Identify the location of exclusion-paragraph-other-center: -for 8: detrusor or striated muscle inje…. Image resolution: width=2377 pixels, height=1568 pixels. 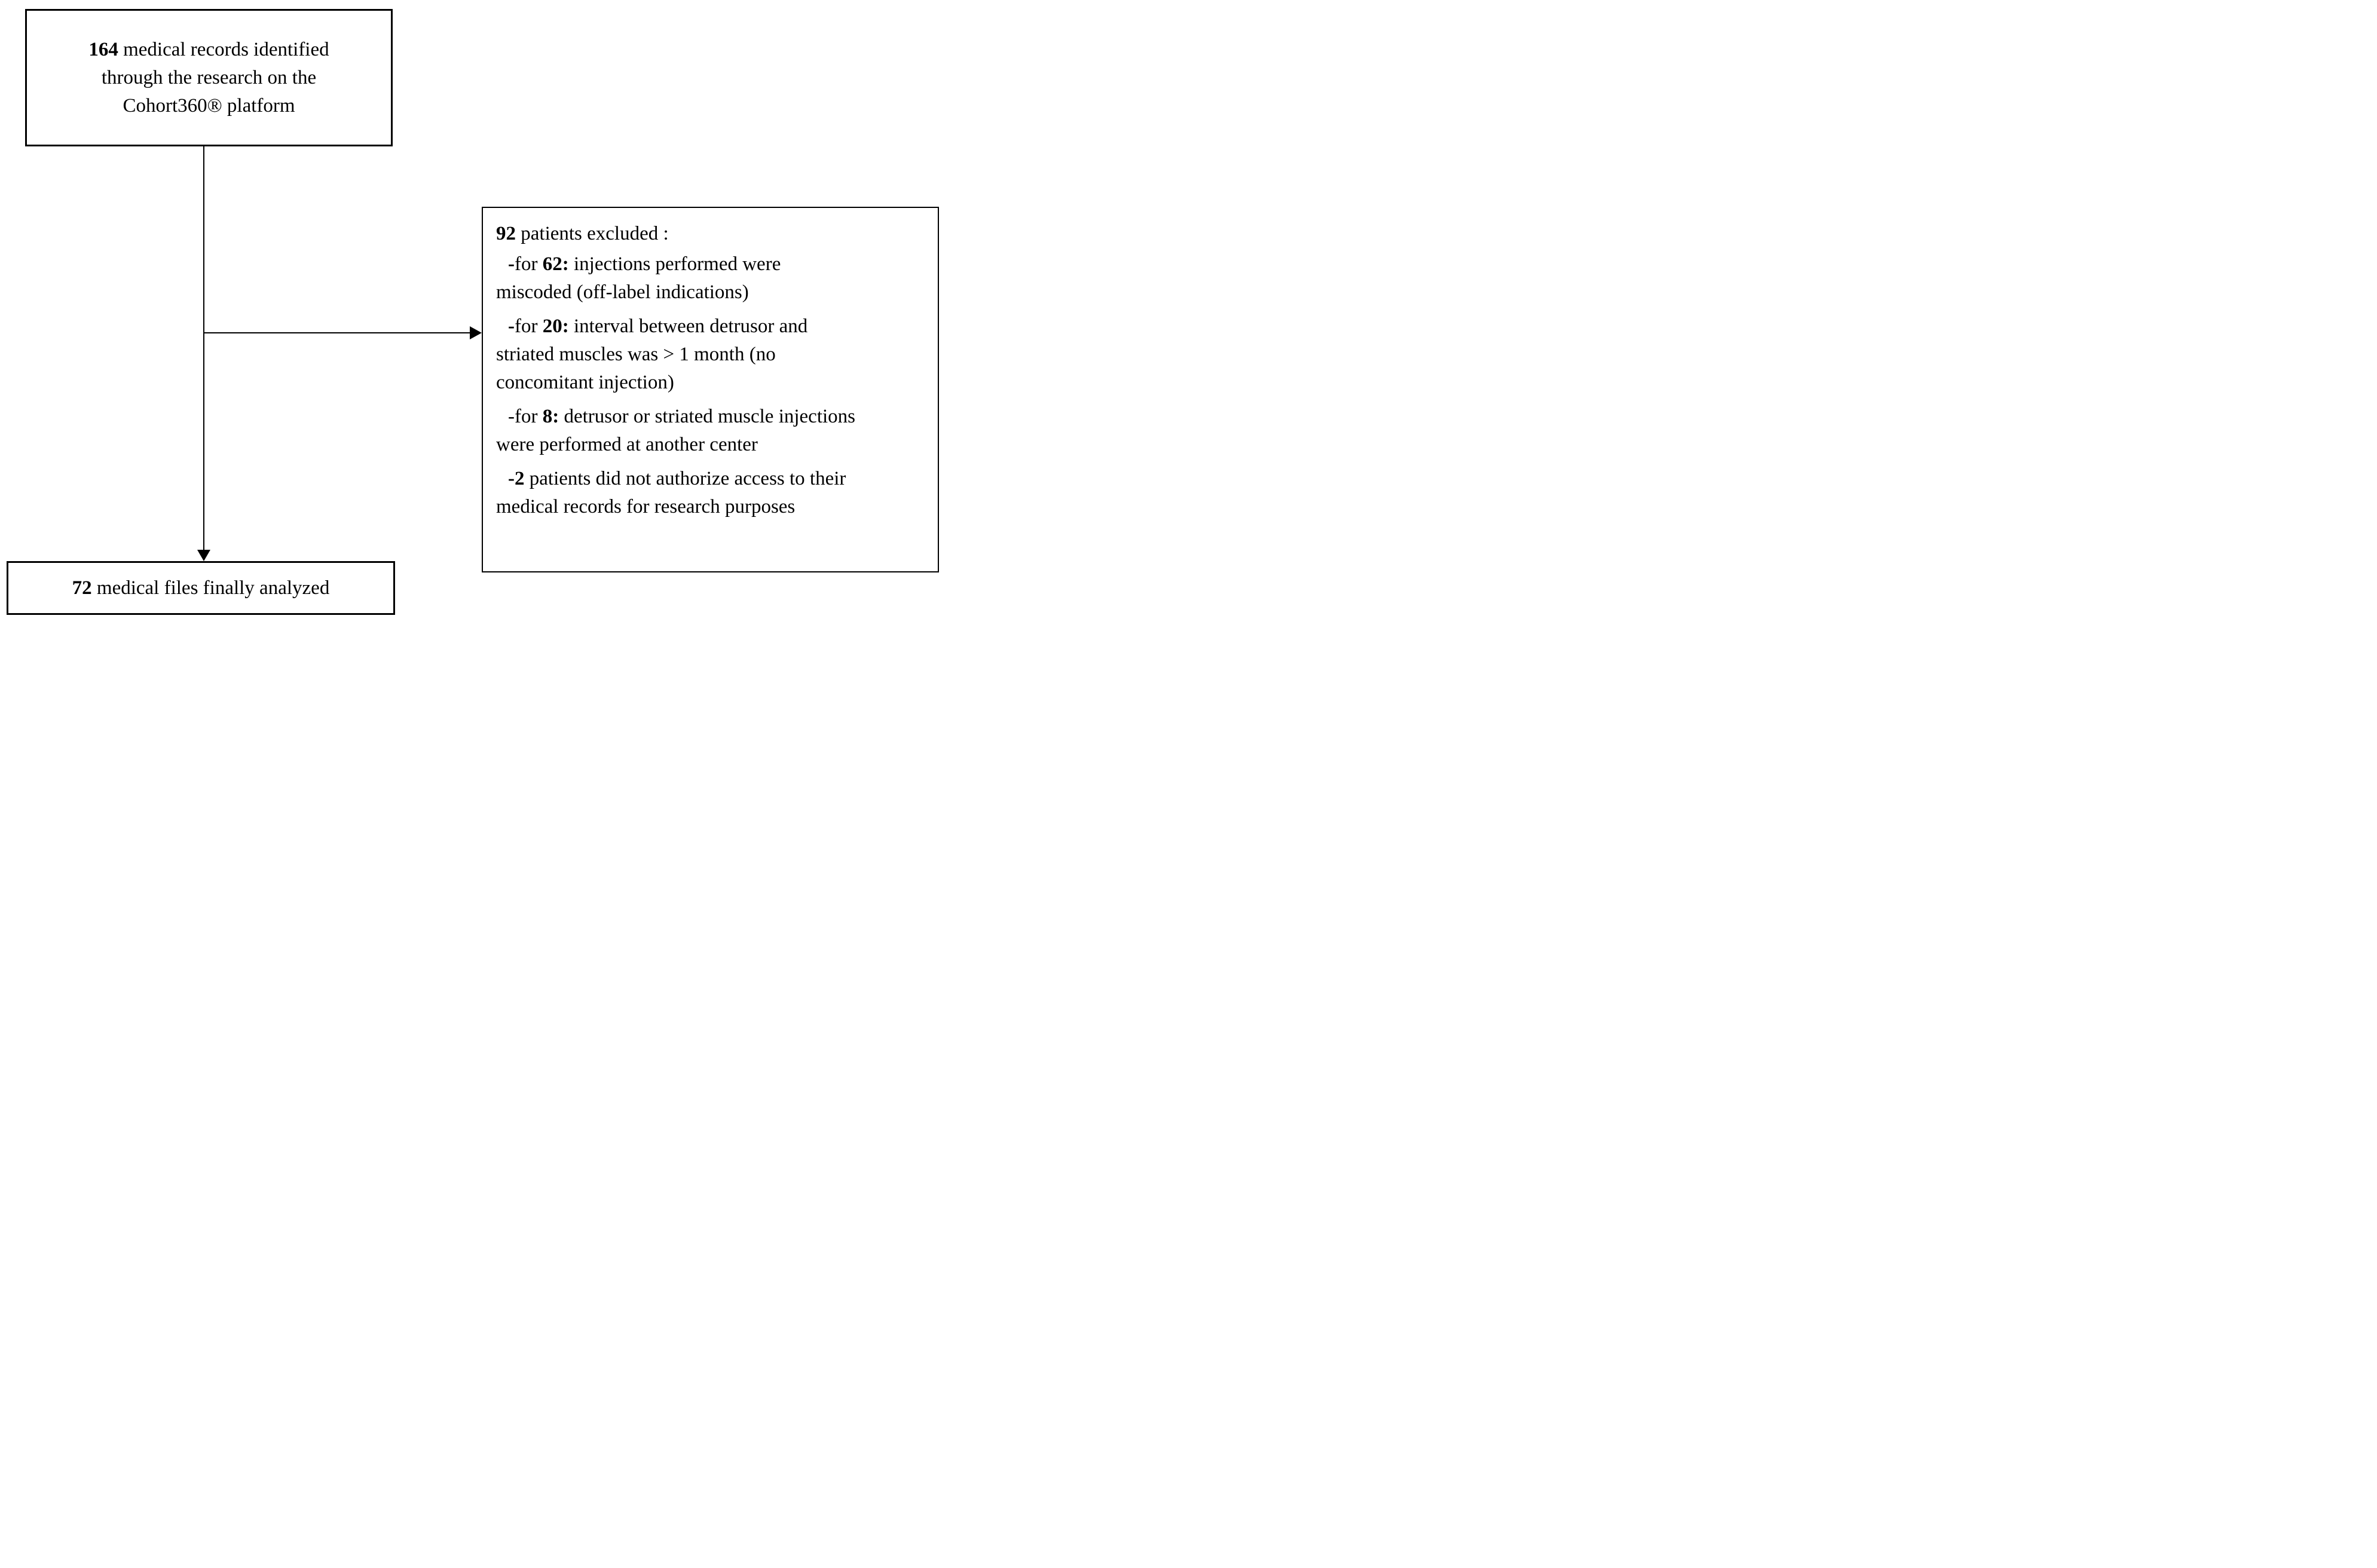
(712, 431).